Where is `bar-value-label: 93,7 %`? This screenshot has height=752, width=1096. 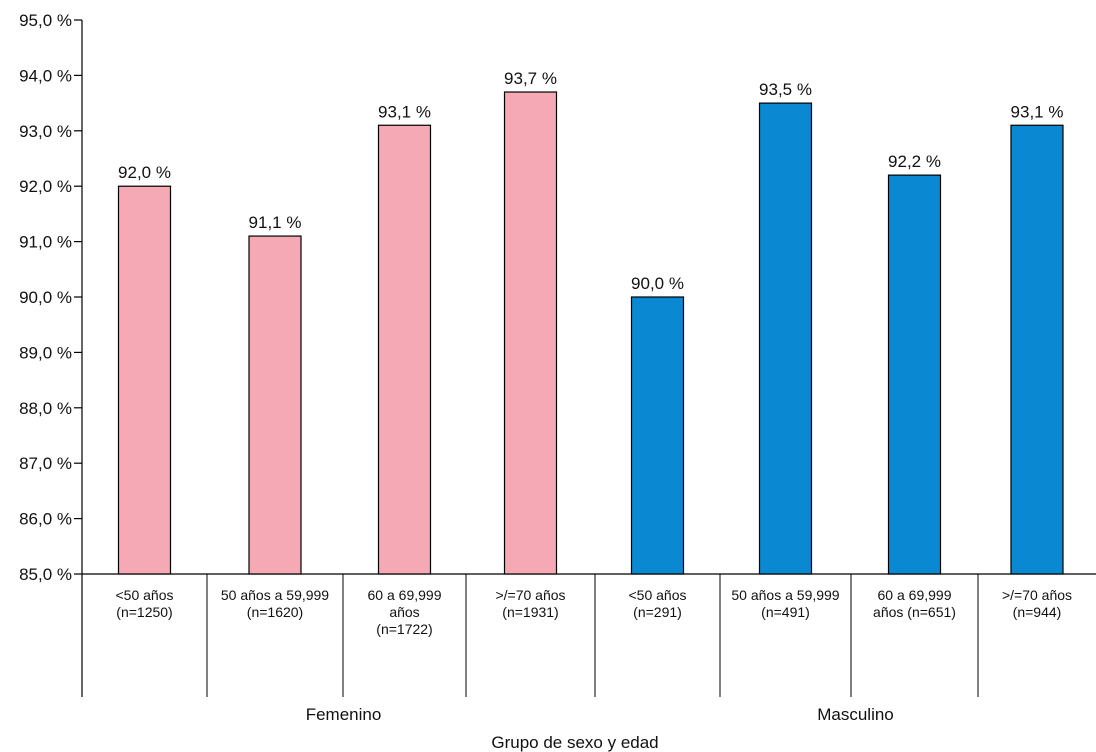 bar-value-label: 93,7 % is located at coordinates (530, 78).